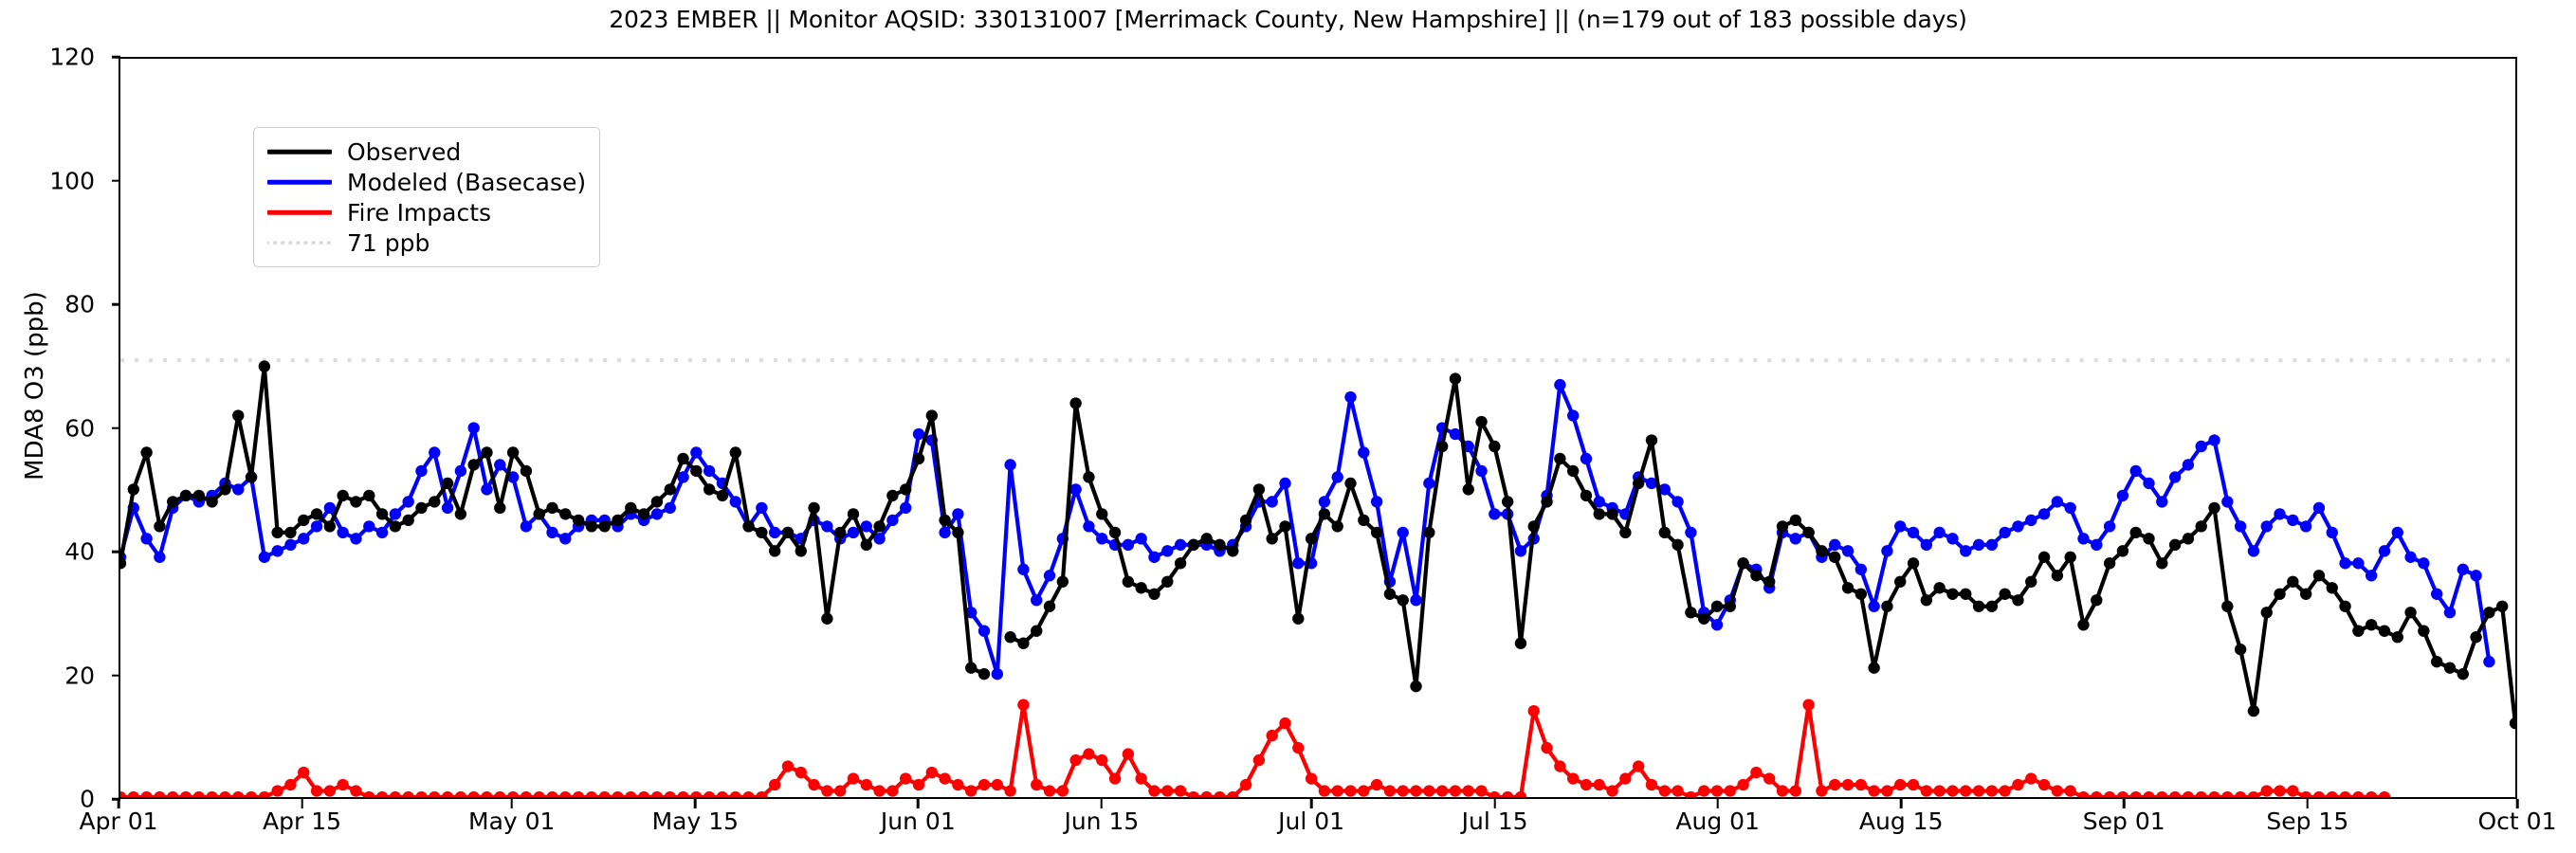  Describe the element at coordinates (2307, 821) in the screenshot. I see `x-tick-label: Sep 15` at that location.